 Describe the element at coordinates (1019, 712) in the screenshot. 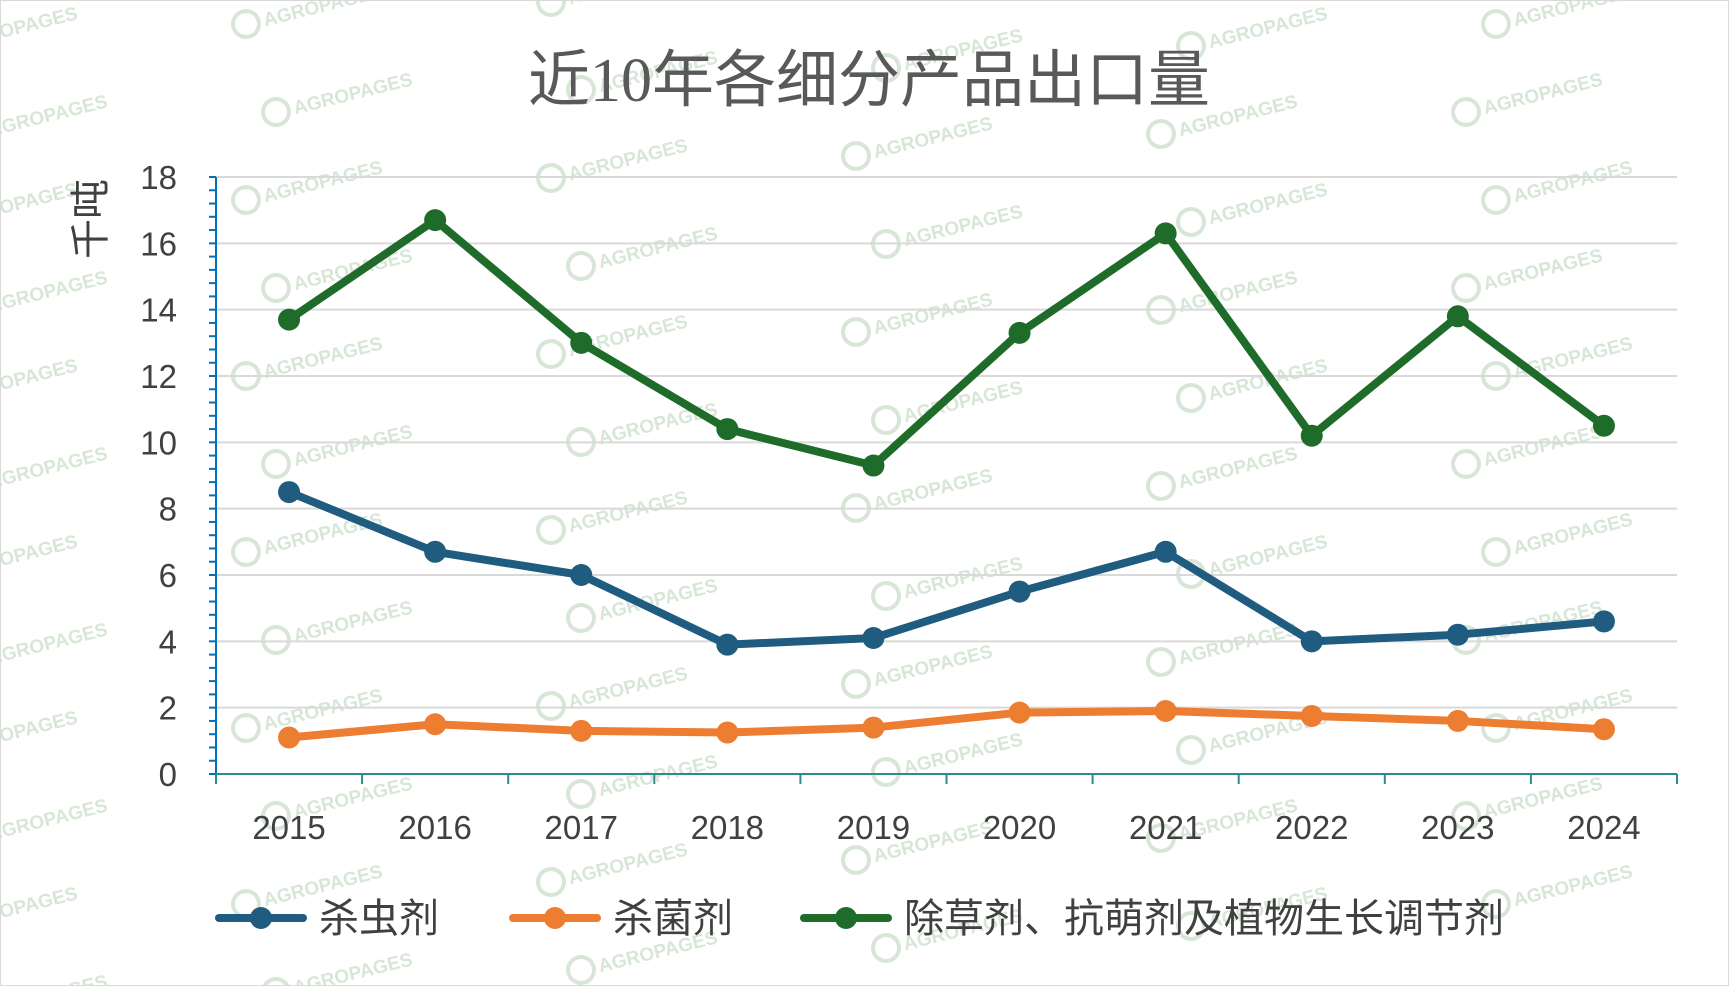

I see `data-point-1-2020` at that location.